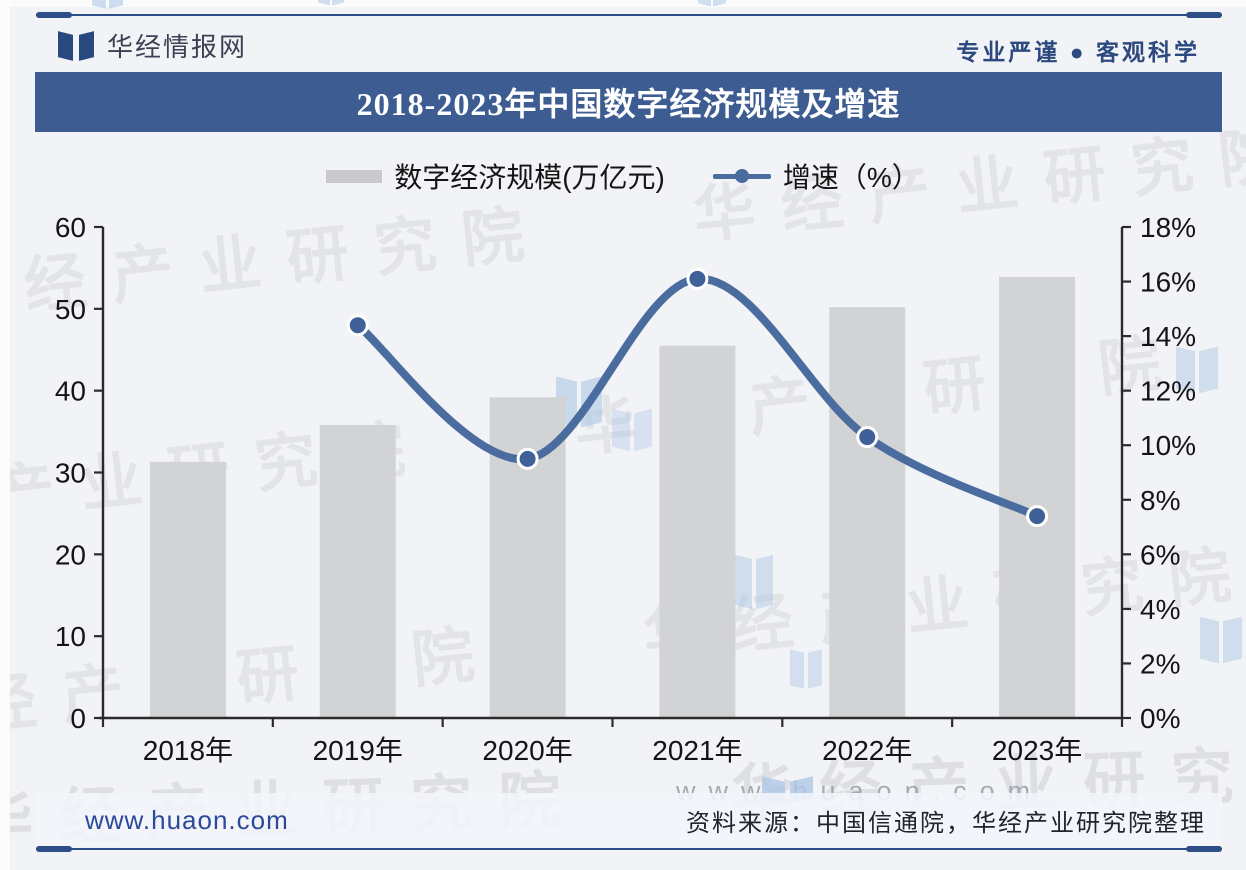 The height and width of the screenshot is (870, 1246). I want to click on left-axis-tick-label: 60, so click(70, 227).